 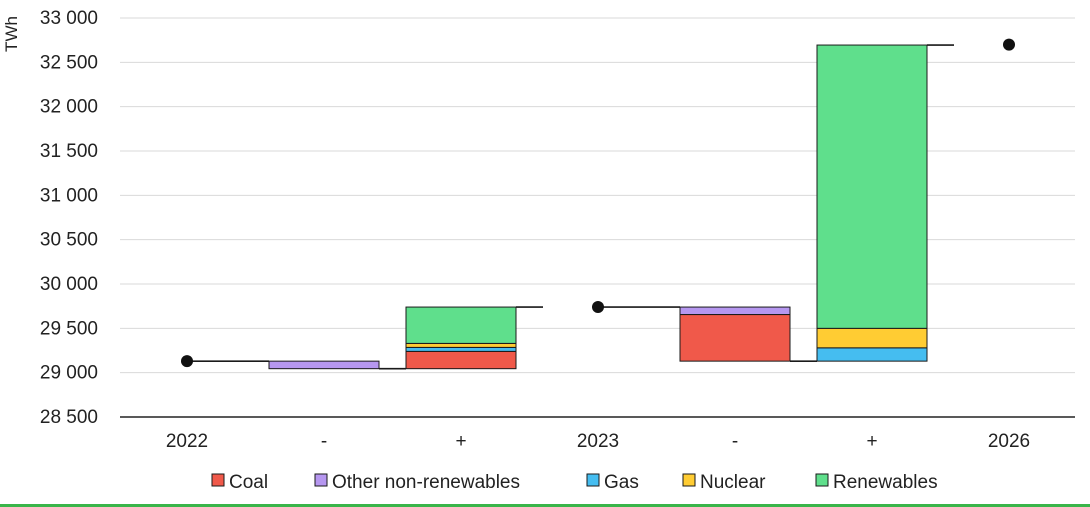 What do you see at coordinates (69, 195) in the screenshot?
I see `y-tick-label: 31 000` at bounding box center [69, 195].